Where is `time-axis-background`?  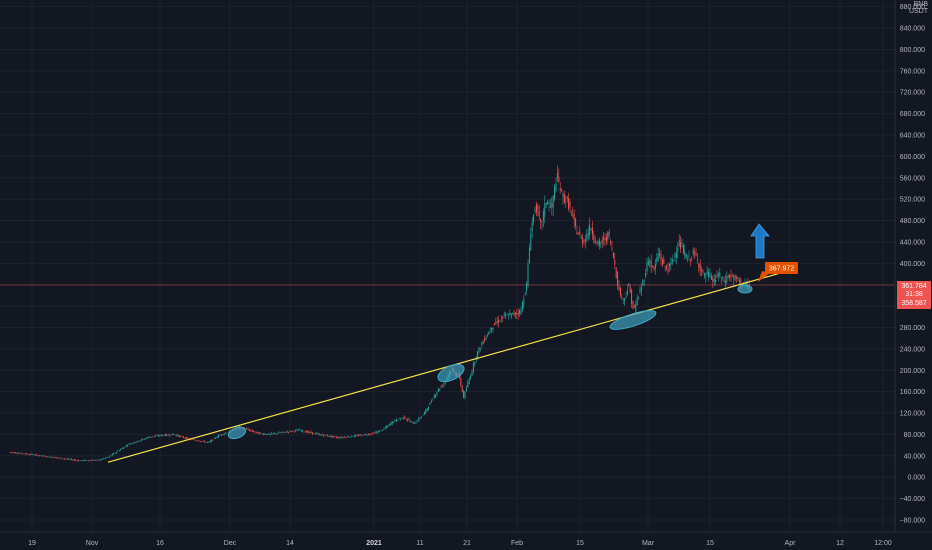
time-axis-background is located at coordinates (466, 541).